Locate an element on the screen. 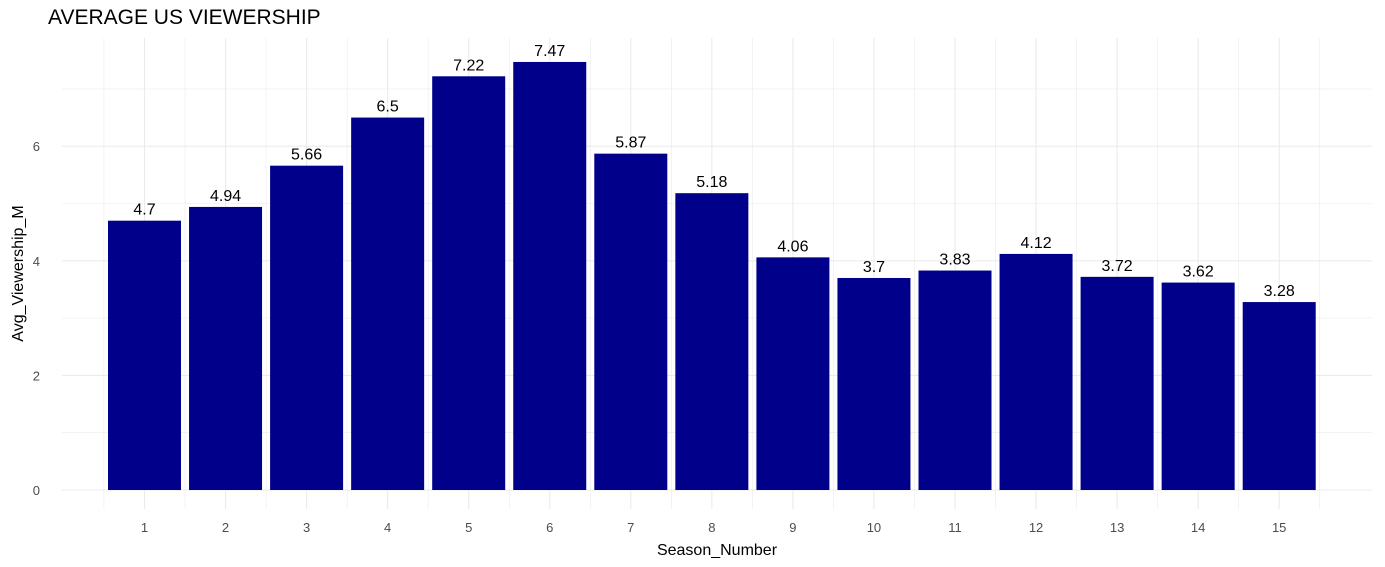 The image size is (1385, 567). data-label: 5.87 is located at coordinates (630, 143).